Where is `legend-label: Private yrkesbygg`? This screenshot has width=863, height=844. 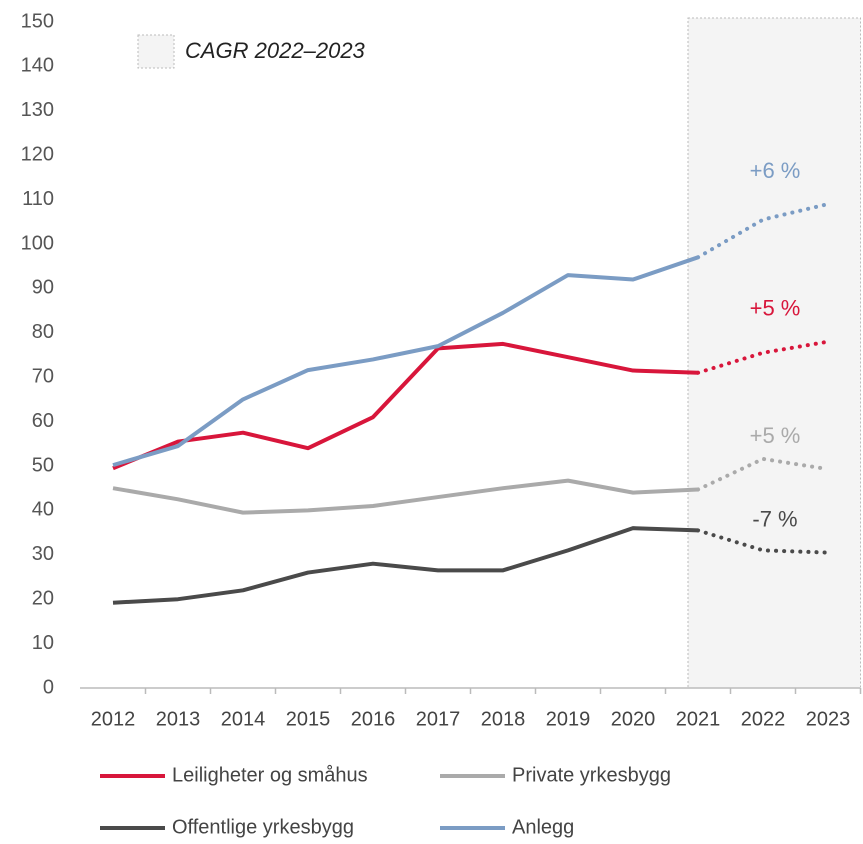
legend-label: Private yrkesbygg is located at coordinates (591, 775).